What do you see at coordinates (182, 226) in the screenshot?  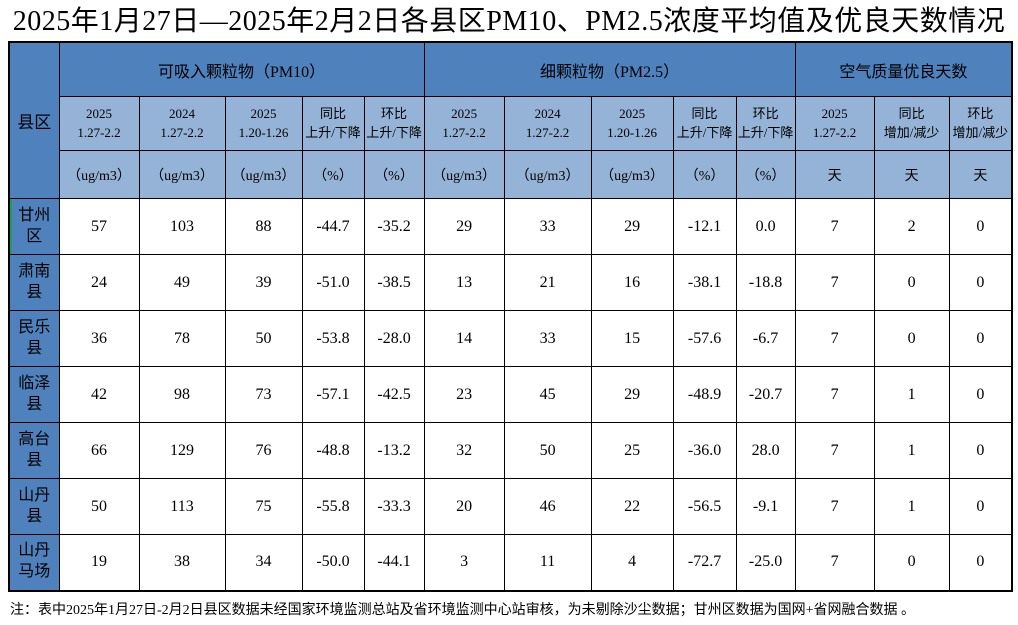 I see `value-cell: 103` at bounding box center [182, 226].